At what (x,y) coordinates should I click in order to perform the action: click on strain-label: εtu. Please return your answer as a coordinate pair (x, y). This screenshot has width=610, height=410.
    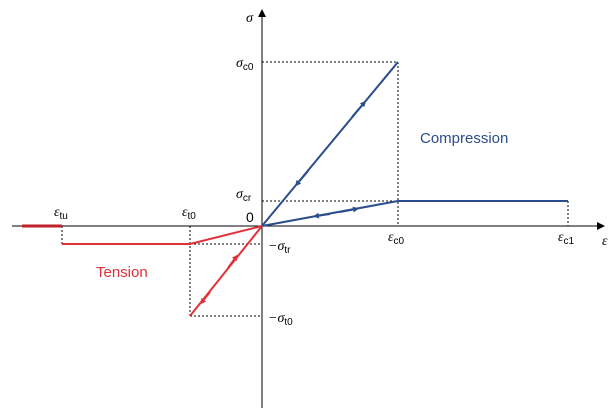
    Looking at the image, I should click on (61, 213).